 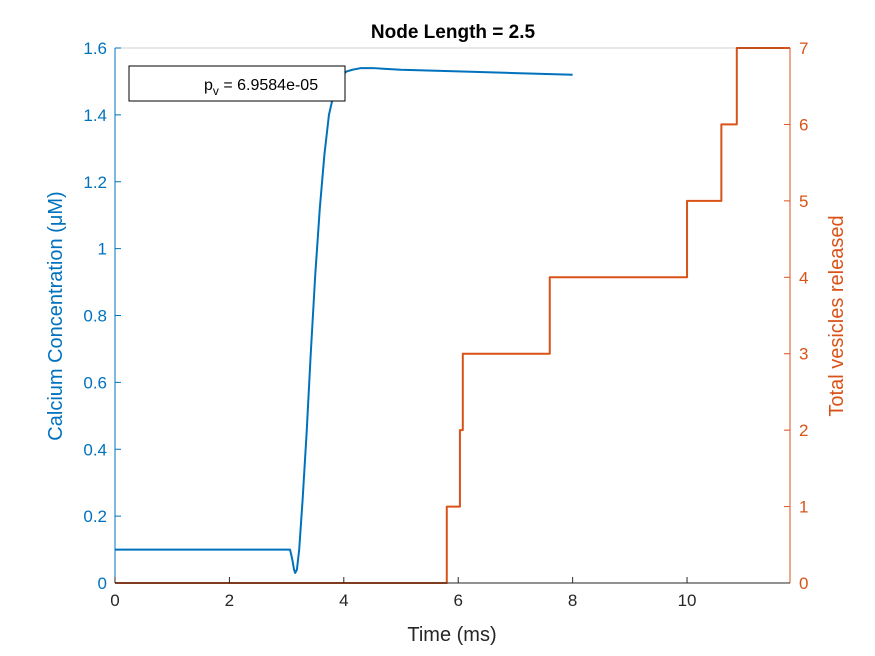 I want to click on right-tick-label: 4, so click(x=803, y=277).